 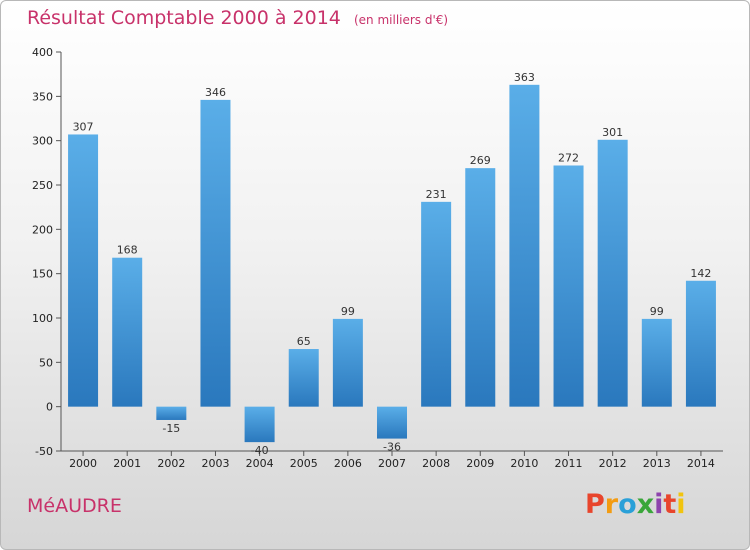 What do you see at coordinates (524, 245) in the screenshot?
I see `bar-2010` at bounding box center [524, 245].